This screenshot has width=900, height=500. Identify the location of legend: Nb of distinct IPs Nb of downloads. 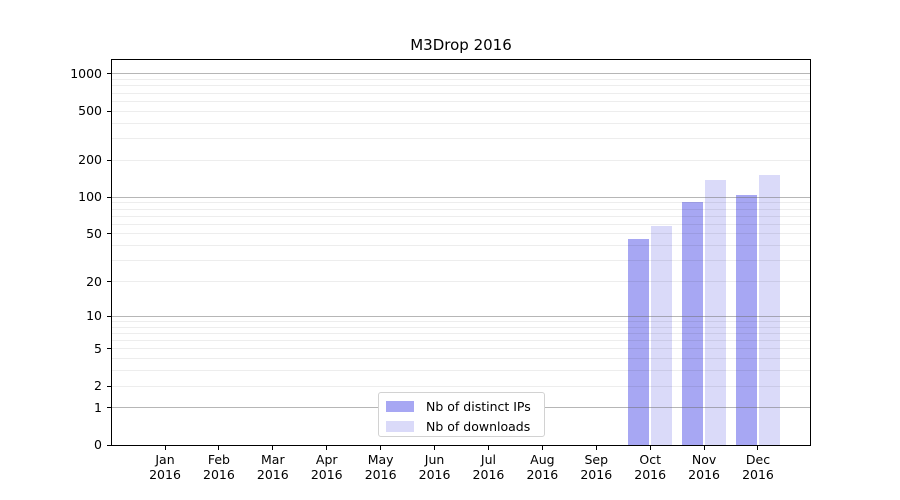
(461, 414).